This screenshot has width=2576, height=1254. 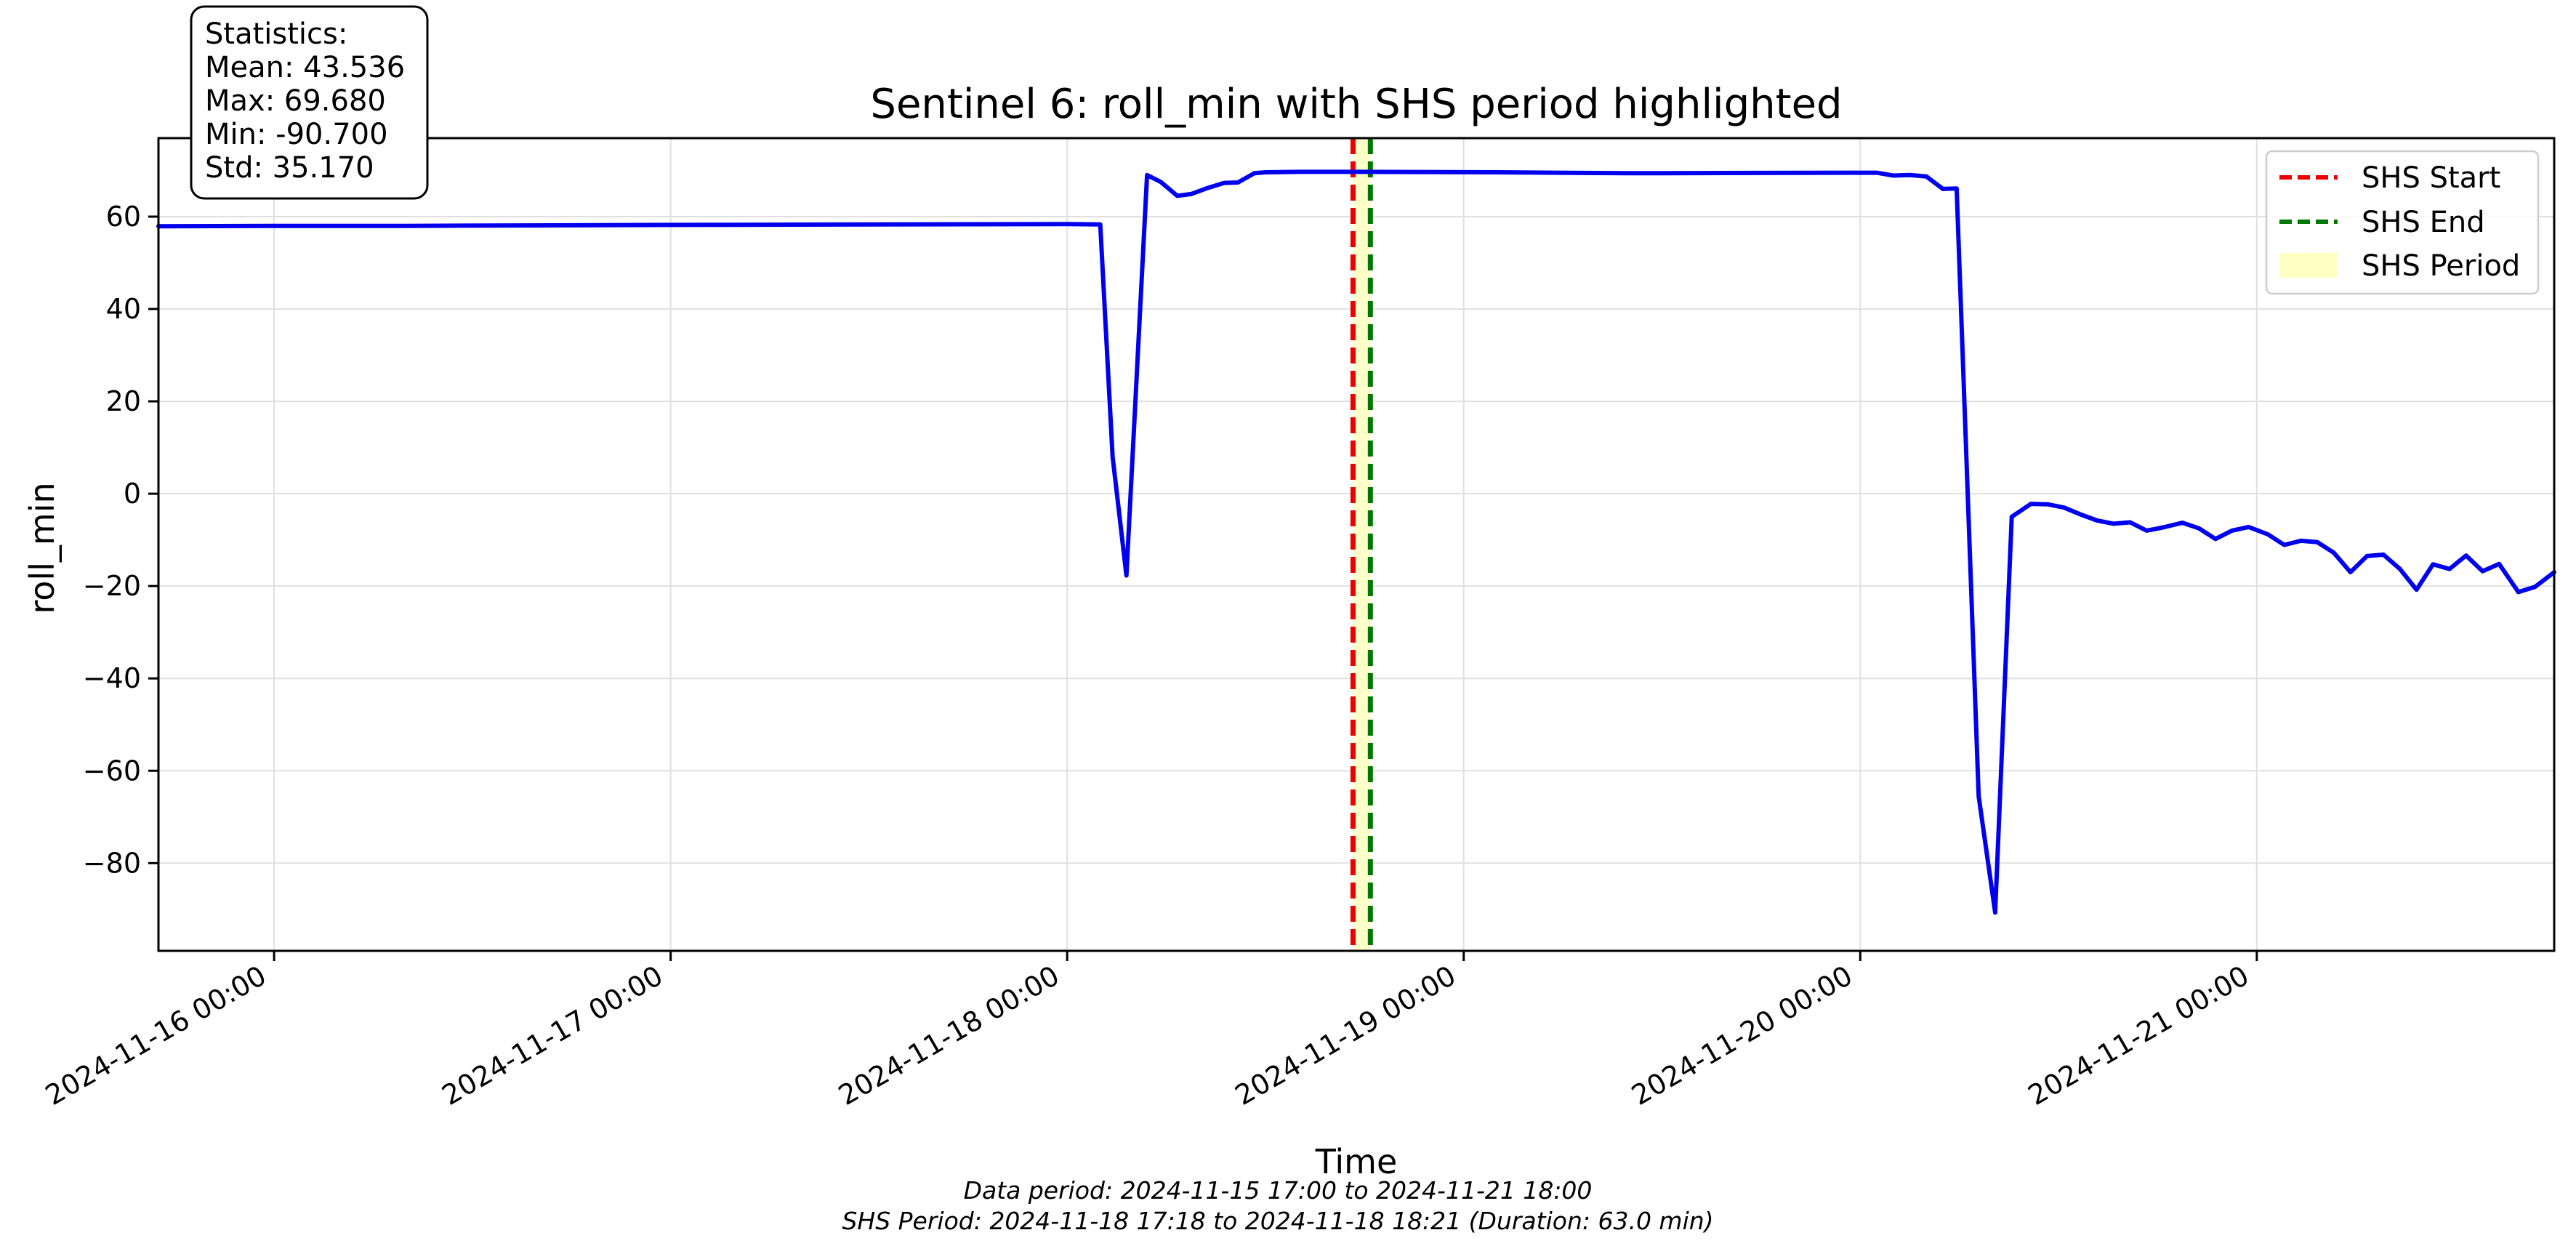 I want to click on legend-shs-period-label: SHS Period, so click(x=2441, y=266).